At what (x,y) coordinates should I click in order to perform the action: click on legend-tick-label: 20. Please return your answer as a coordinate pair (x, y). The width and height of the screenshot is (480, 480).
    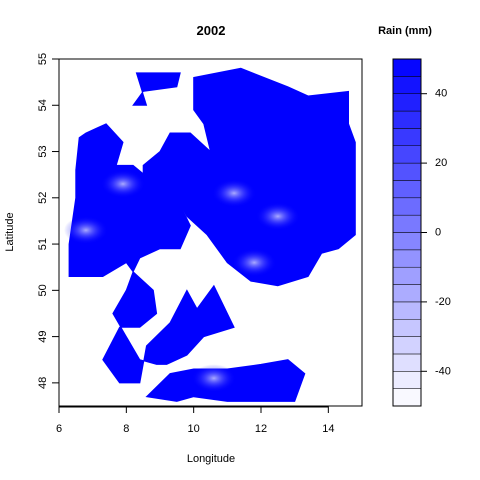
    Looking at the image, I should click on (441, 163).